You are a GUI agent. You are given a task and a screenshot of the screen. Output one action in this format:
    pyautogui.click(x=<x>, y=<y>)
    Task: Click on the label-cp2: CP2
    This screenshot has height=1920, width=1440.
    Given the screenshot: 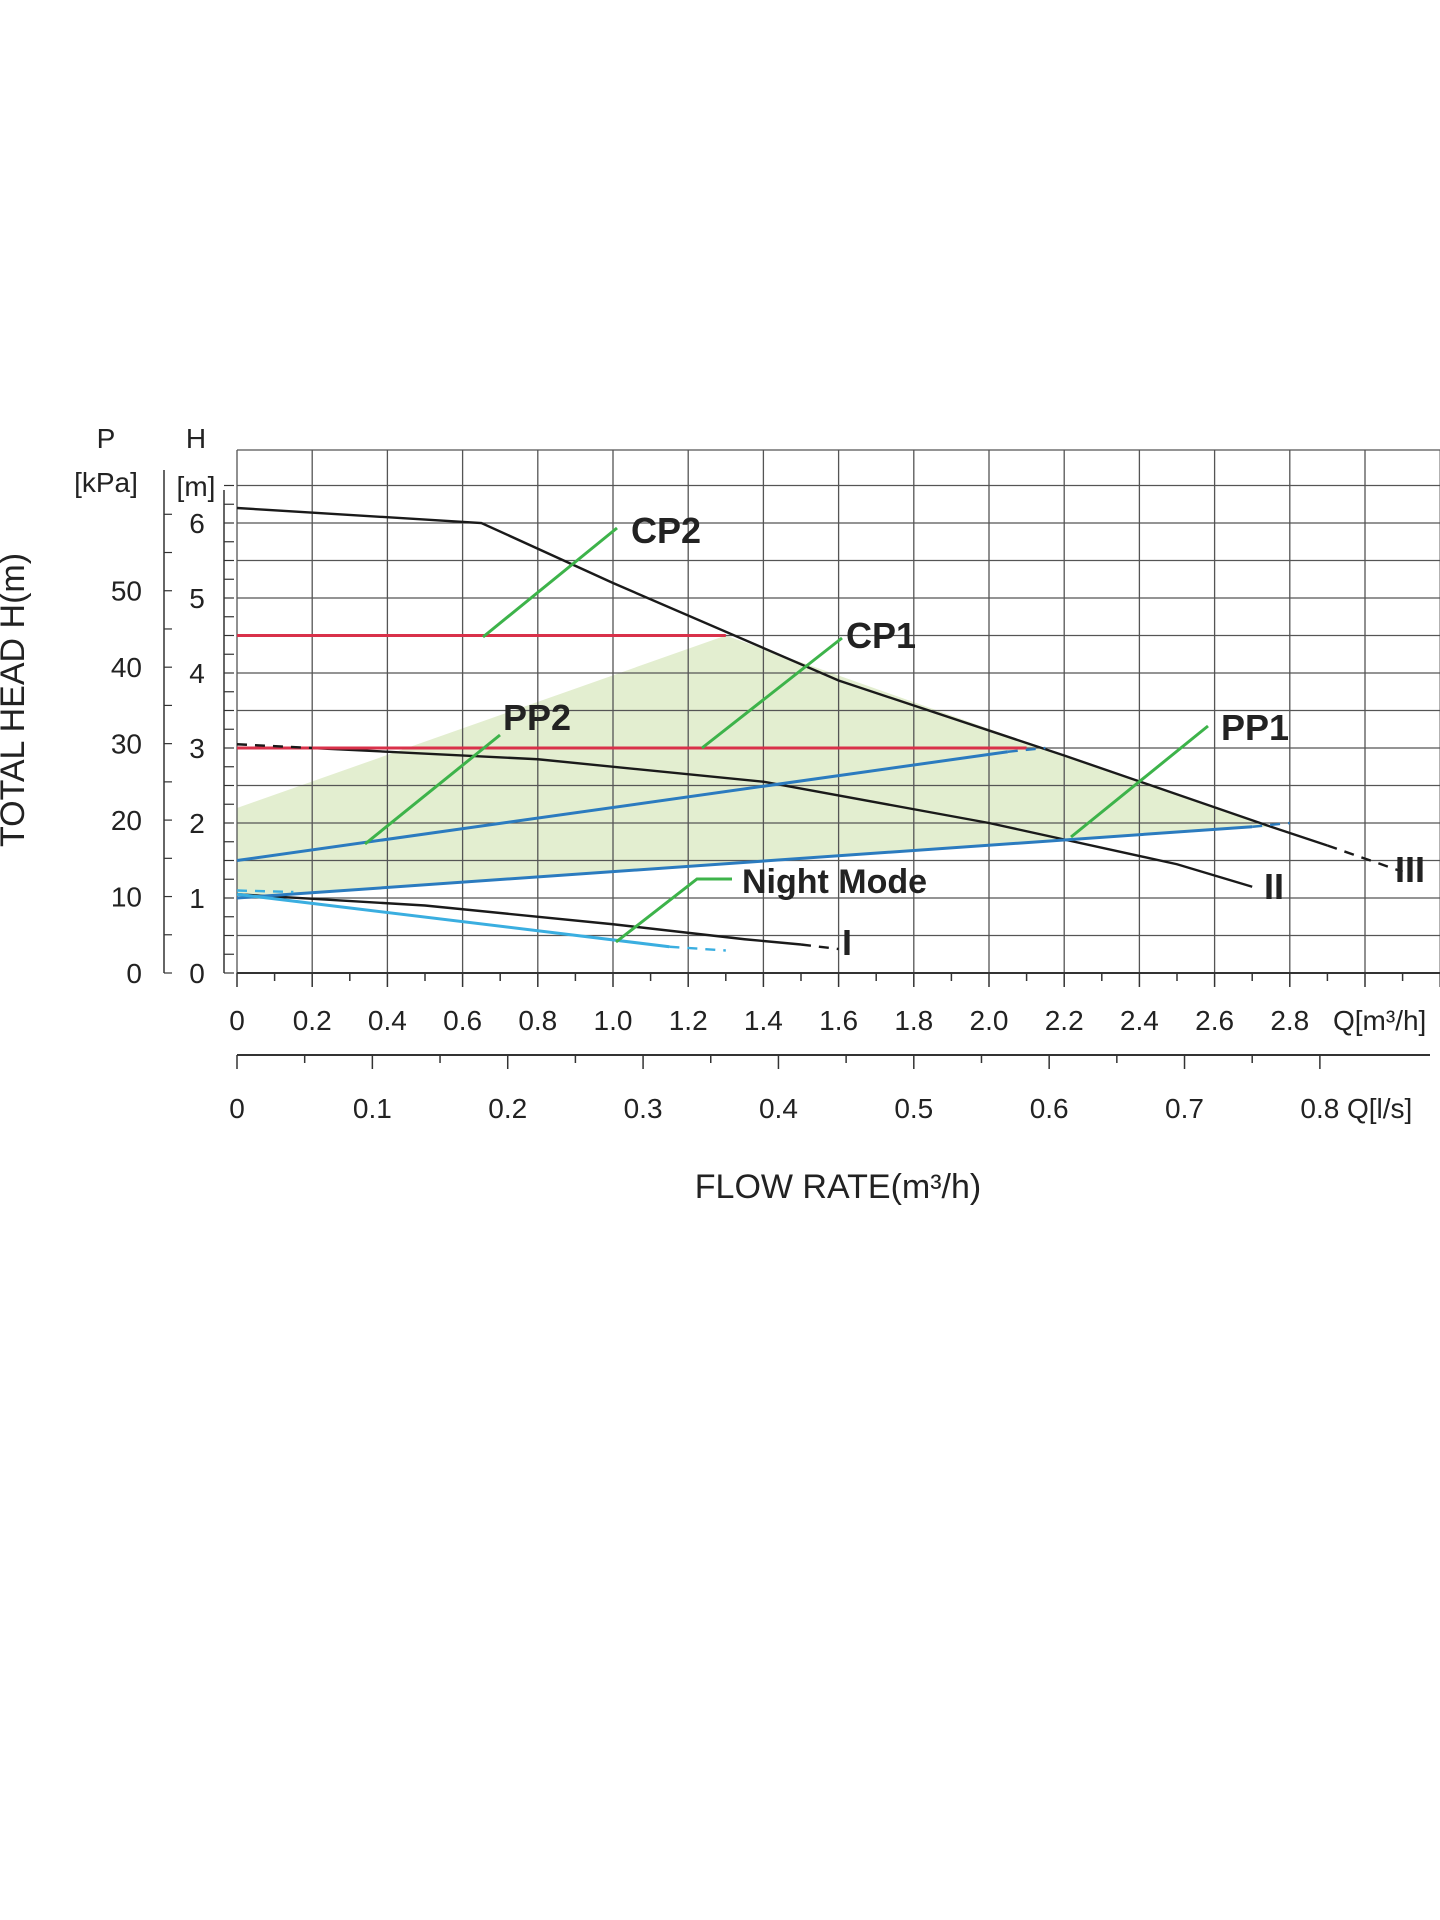 What is the action you would take?
    pyautogui.click(x=666, y=530)
    